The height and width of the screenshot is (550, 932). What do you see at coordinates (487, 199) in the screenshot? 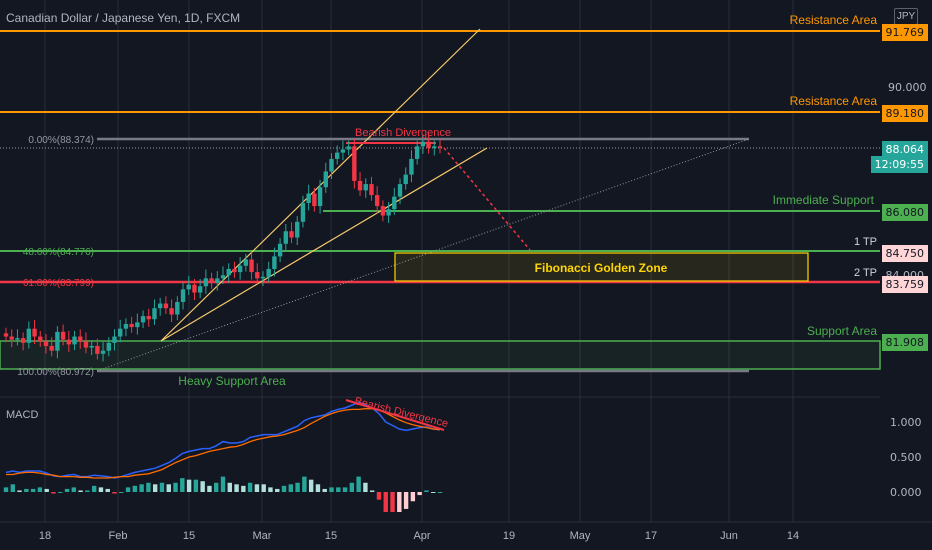
I see `projection-arrow` at bounding box center [487, 199].